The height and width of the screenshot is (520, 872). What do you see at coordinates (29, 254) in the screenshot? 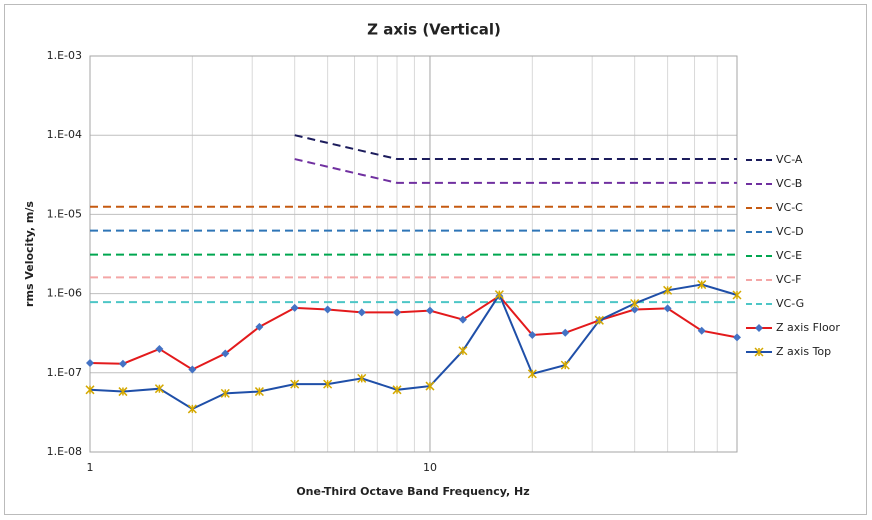
I see `y-axis-title: rms Velocity, m/s` at bounding box center [29, 254].